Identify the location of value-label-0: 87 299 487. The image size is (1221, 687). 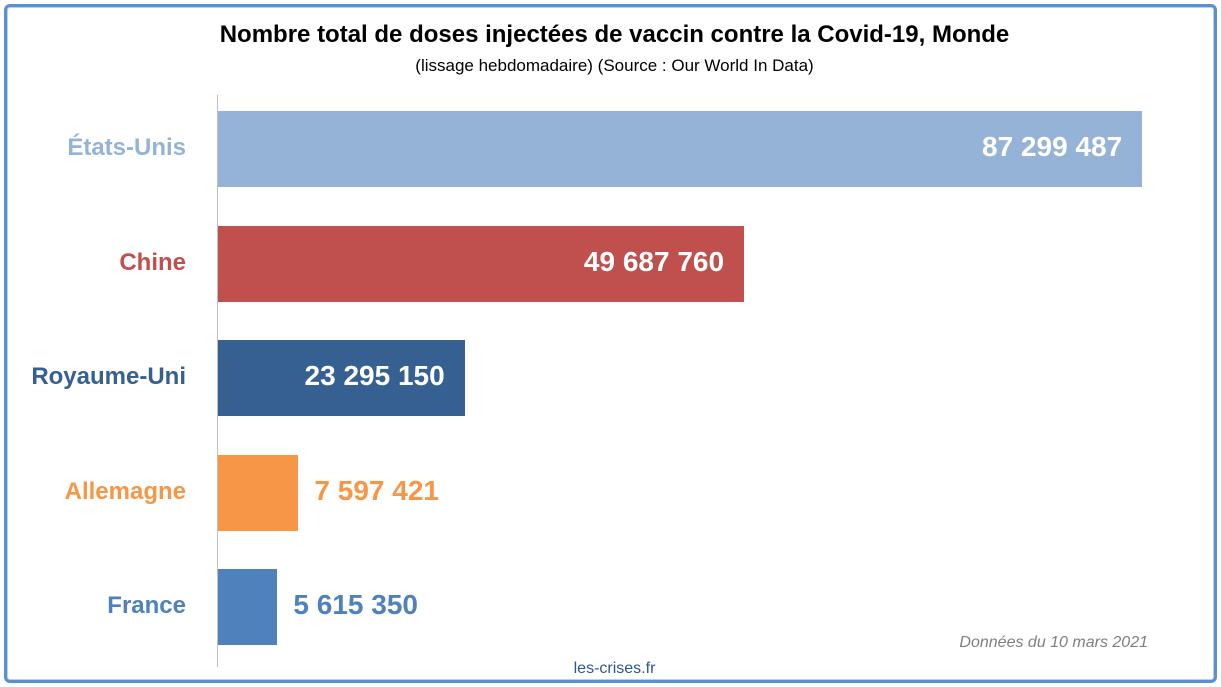
(1052, 146).